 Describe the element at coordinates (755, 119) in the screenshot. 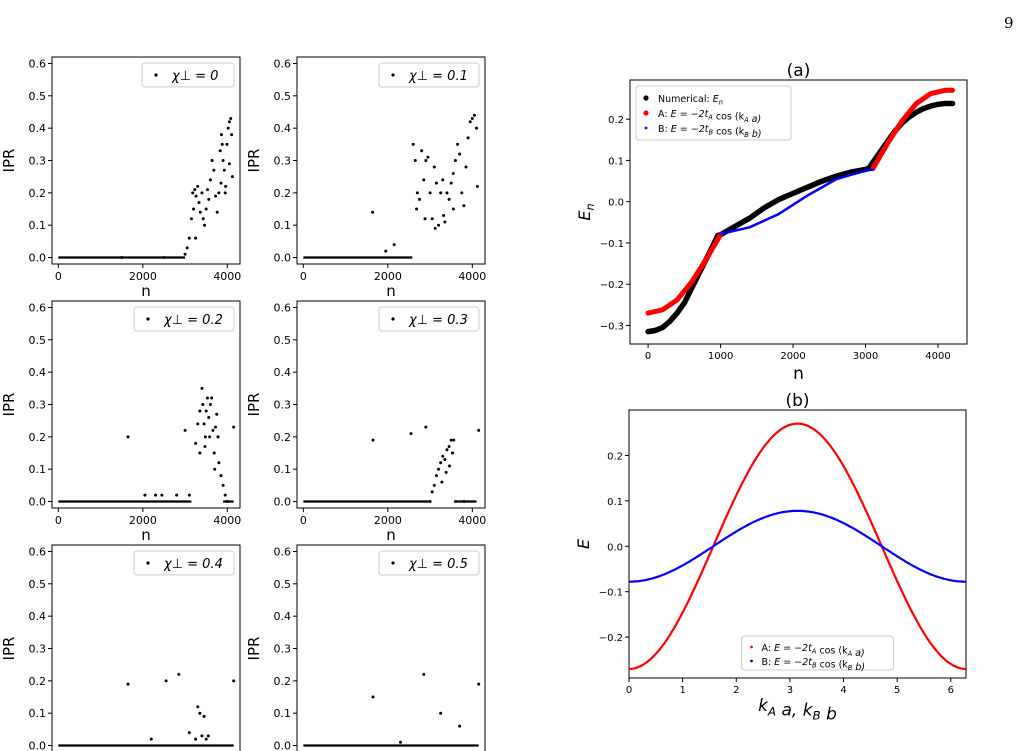

I see `legend-label-math: a)` at that location.